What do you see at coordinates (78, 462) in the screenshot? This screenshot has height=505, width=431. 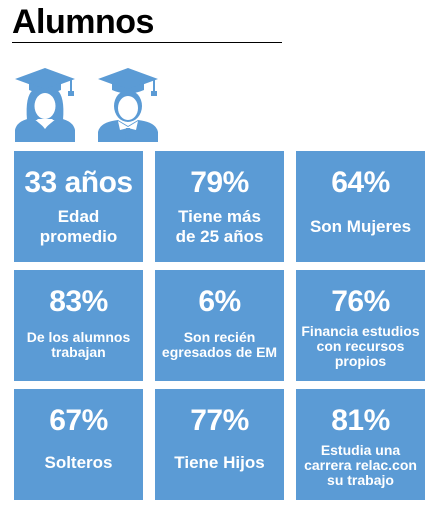 I see `stat-label: Solteros` at bounding box center [78, 462].